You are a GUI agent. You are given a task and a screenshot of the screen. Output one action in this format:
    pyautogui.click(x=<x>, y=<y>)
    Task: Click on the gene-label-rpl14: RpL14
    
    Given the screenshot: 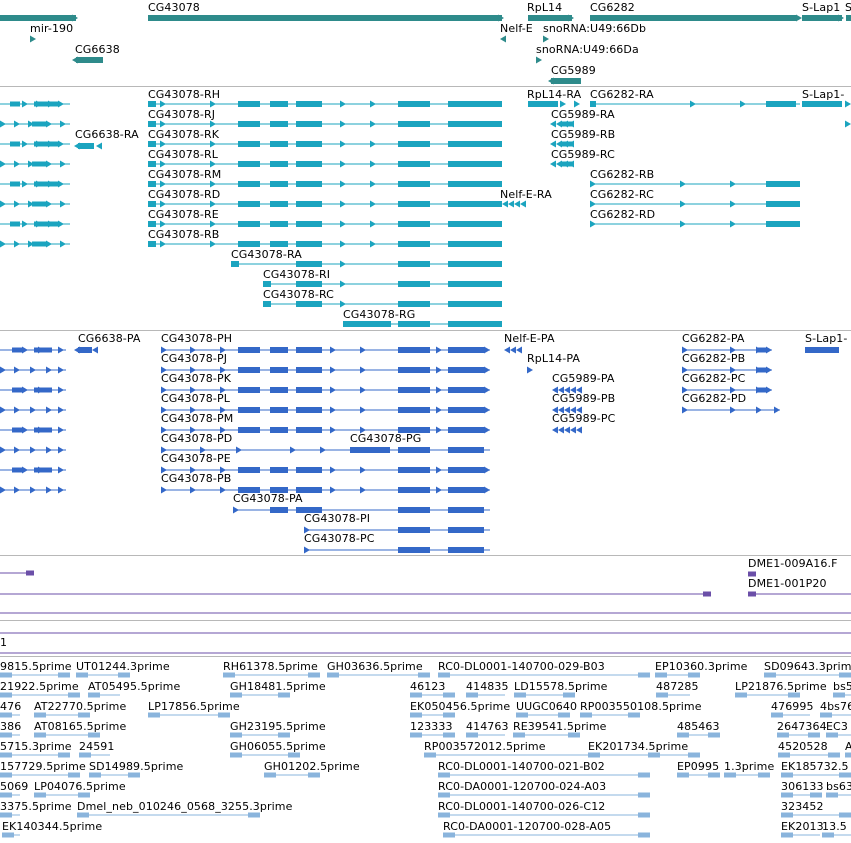 What is the action you would take?
    pyautogui.click(x=545, y=7)
    